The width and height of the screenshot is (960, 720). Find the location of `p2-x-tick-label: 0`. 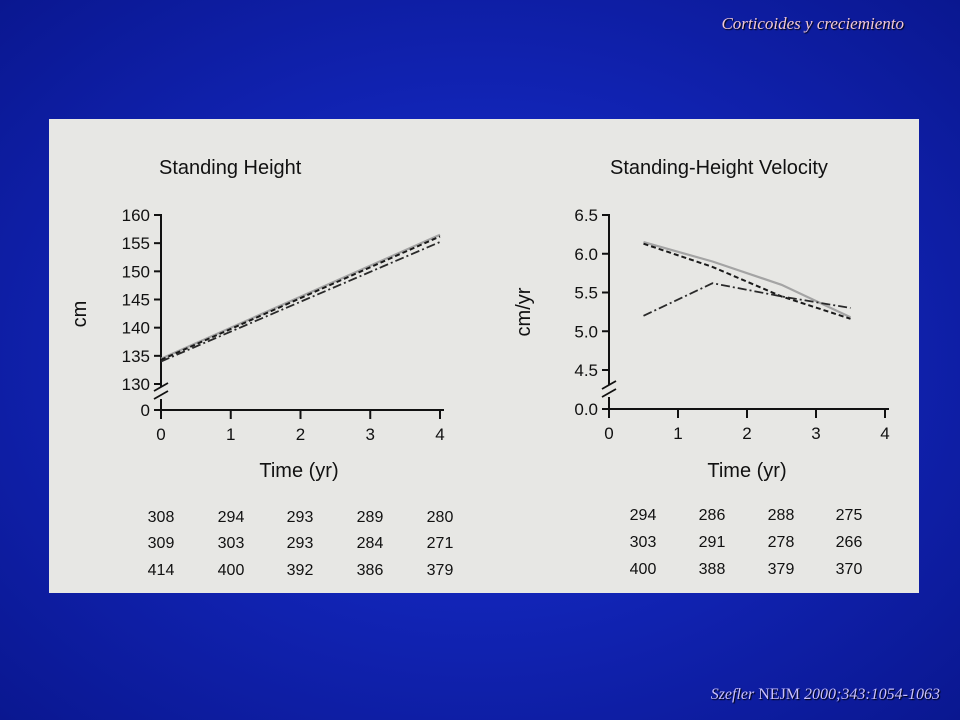

p2-x-tick-label: 0 is located at coordinates (608, 433).